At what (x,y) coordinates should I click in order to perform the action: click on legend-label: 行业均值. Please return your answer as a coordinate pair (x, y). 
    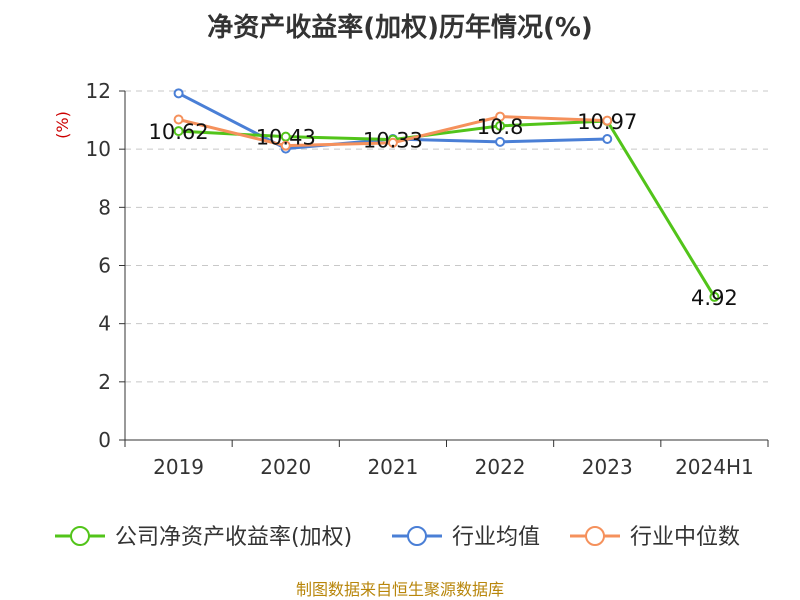
    Looking at the image, I should click on (496, 537).